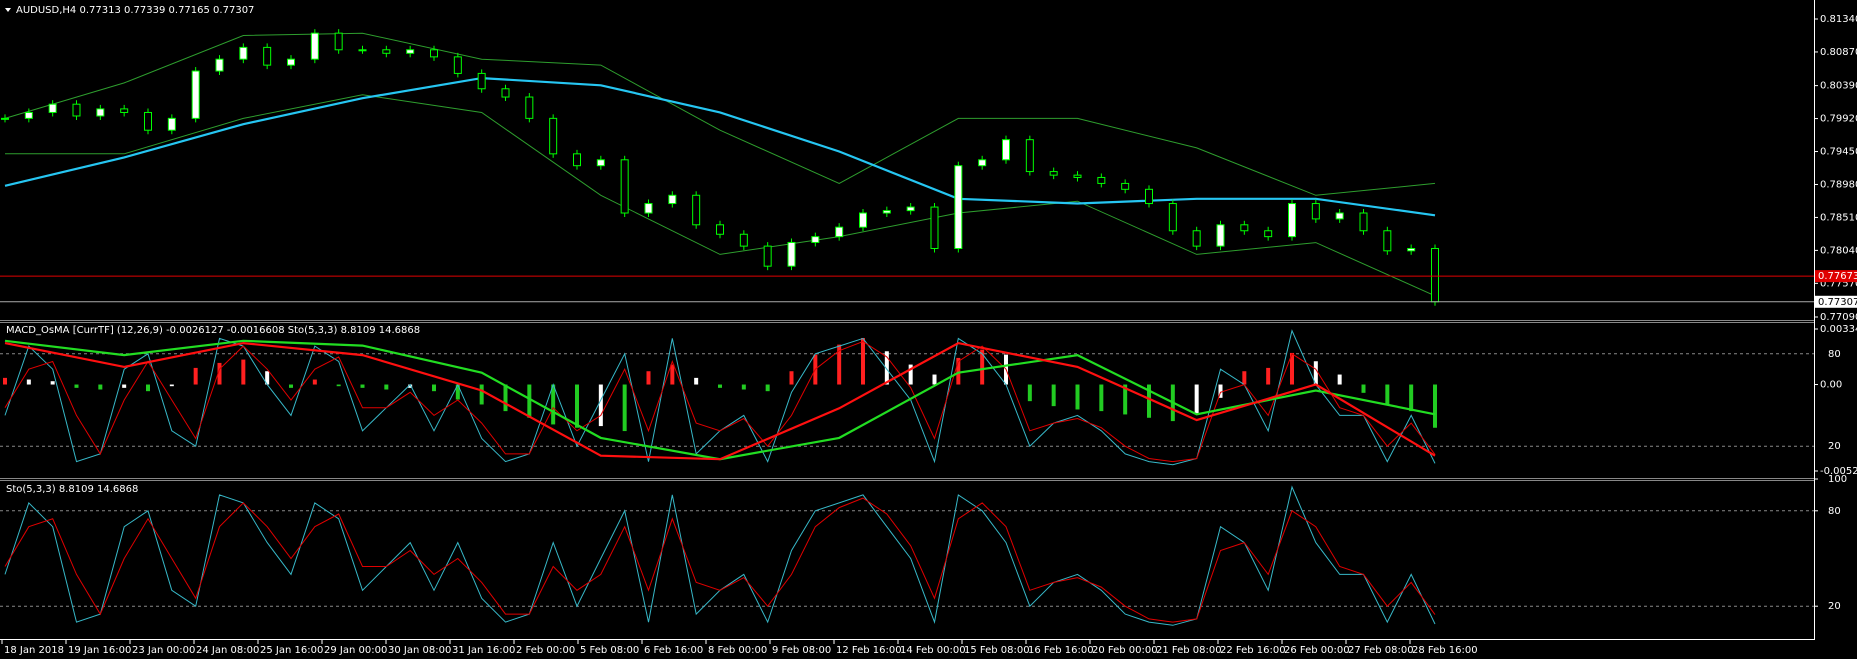 The width and height of the screenshot is (1857, 659). I want to click on y-tick-label: 20, so click(1834, 606).